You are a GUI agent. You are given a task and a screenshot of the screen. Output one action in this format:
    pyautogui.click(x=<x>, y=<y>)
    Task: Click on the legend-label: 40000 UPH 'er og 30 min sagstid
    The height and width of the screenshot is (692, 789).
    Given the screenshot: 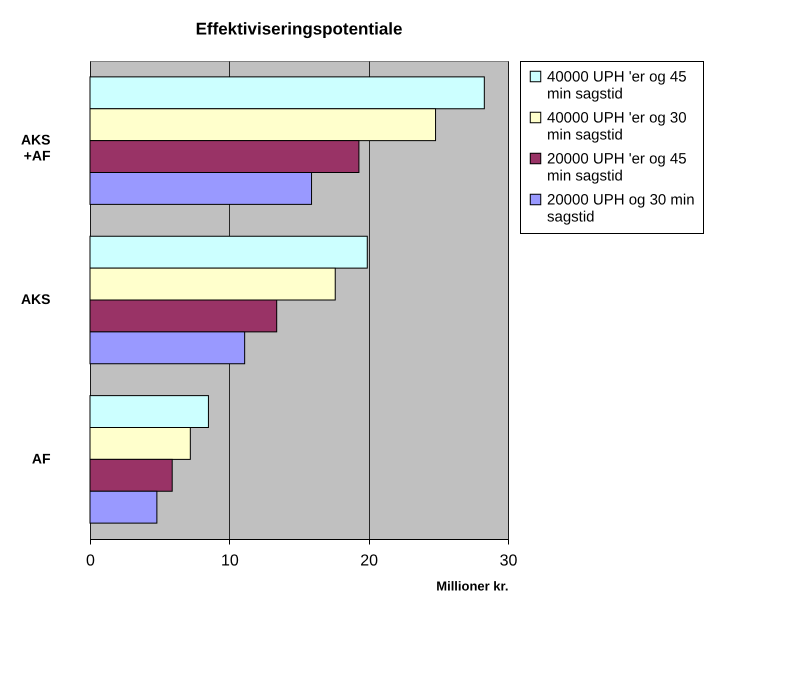 What is the action you would take?
    pyautogui.click(x=617, y=127)
    